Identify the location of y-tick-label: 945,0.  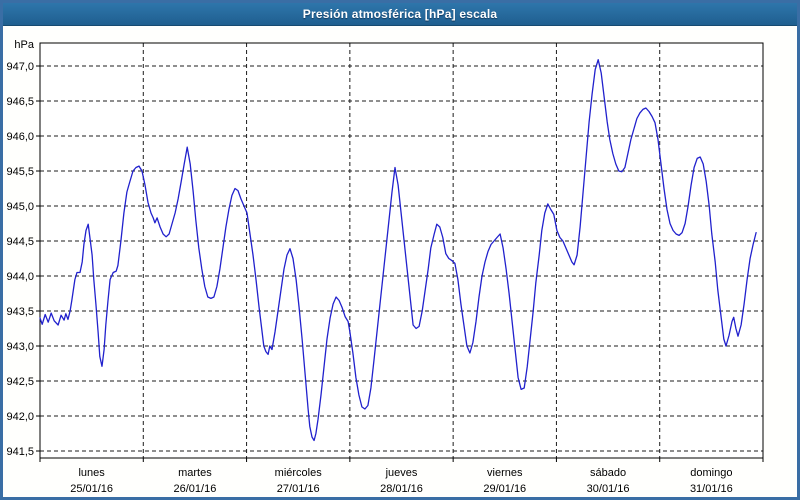
(20, 207).